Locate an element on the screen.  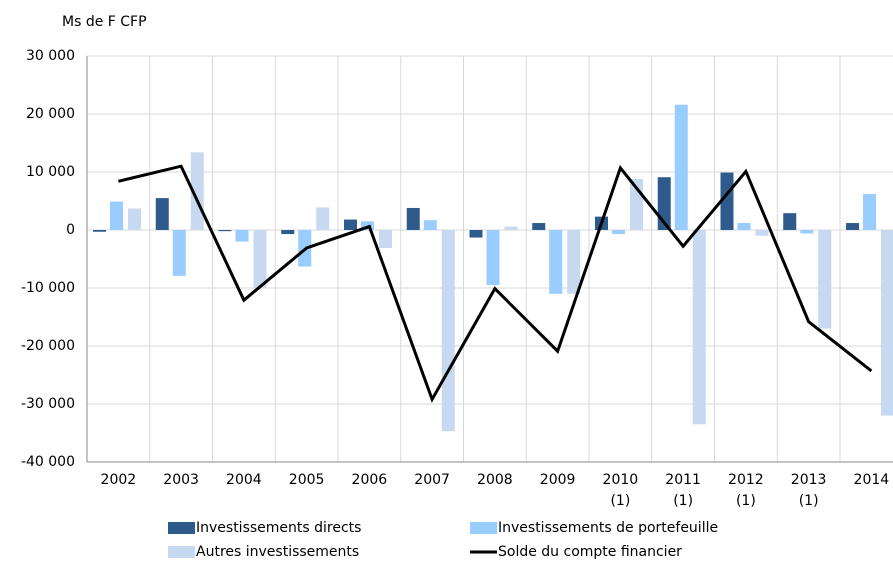
y-tick-label: -40 000 is located at coordinates (48, 462).